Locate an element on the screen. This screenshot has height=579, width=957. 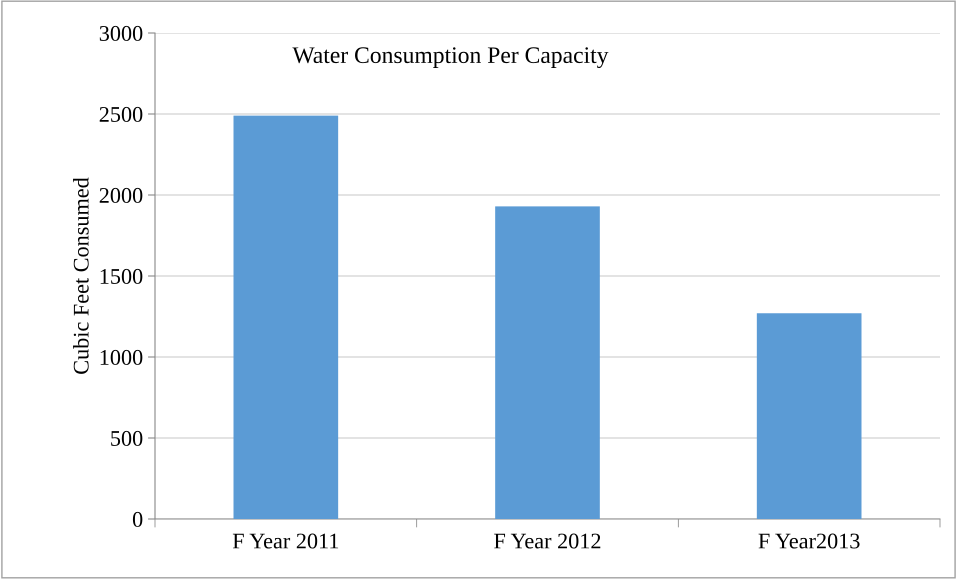
y-tick-label: 2500 is located at coordinates (121, 114).